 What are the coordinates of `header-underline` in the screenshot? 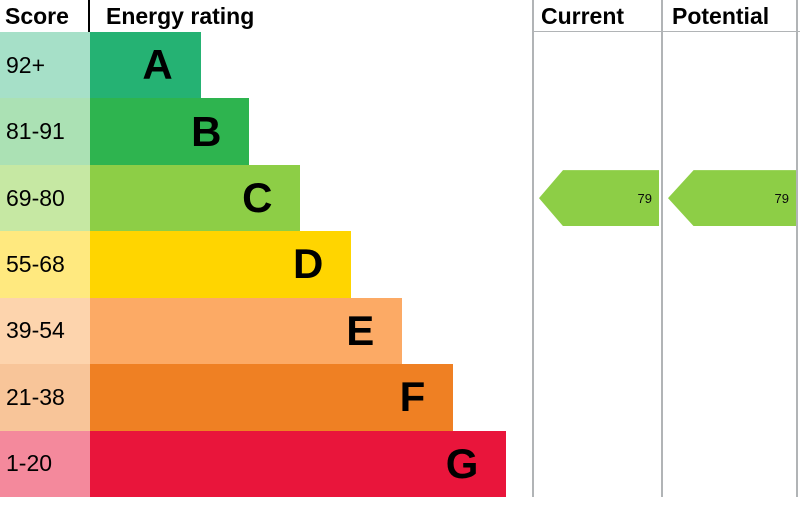 It's located at (666, 31).